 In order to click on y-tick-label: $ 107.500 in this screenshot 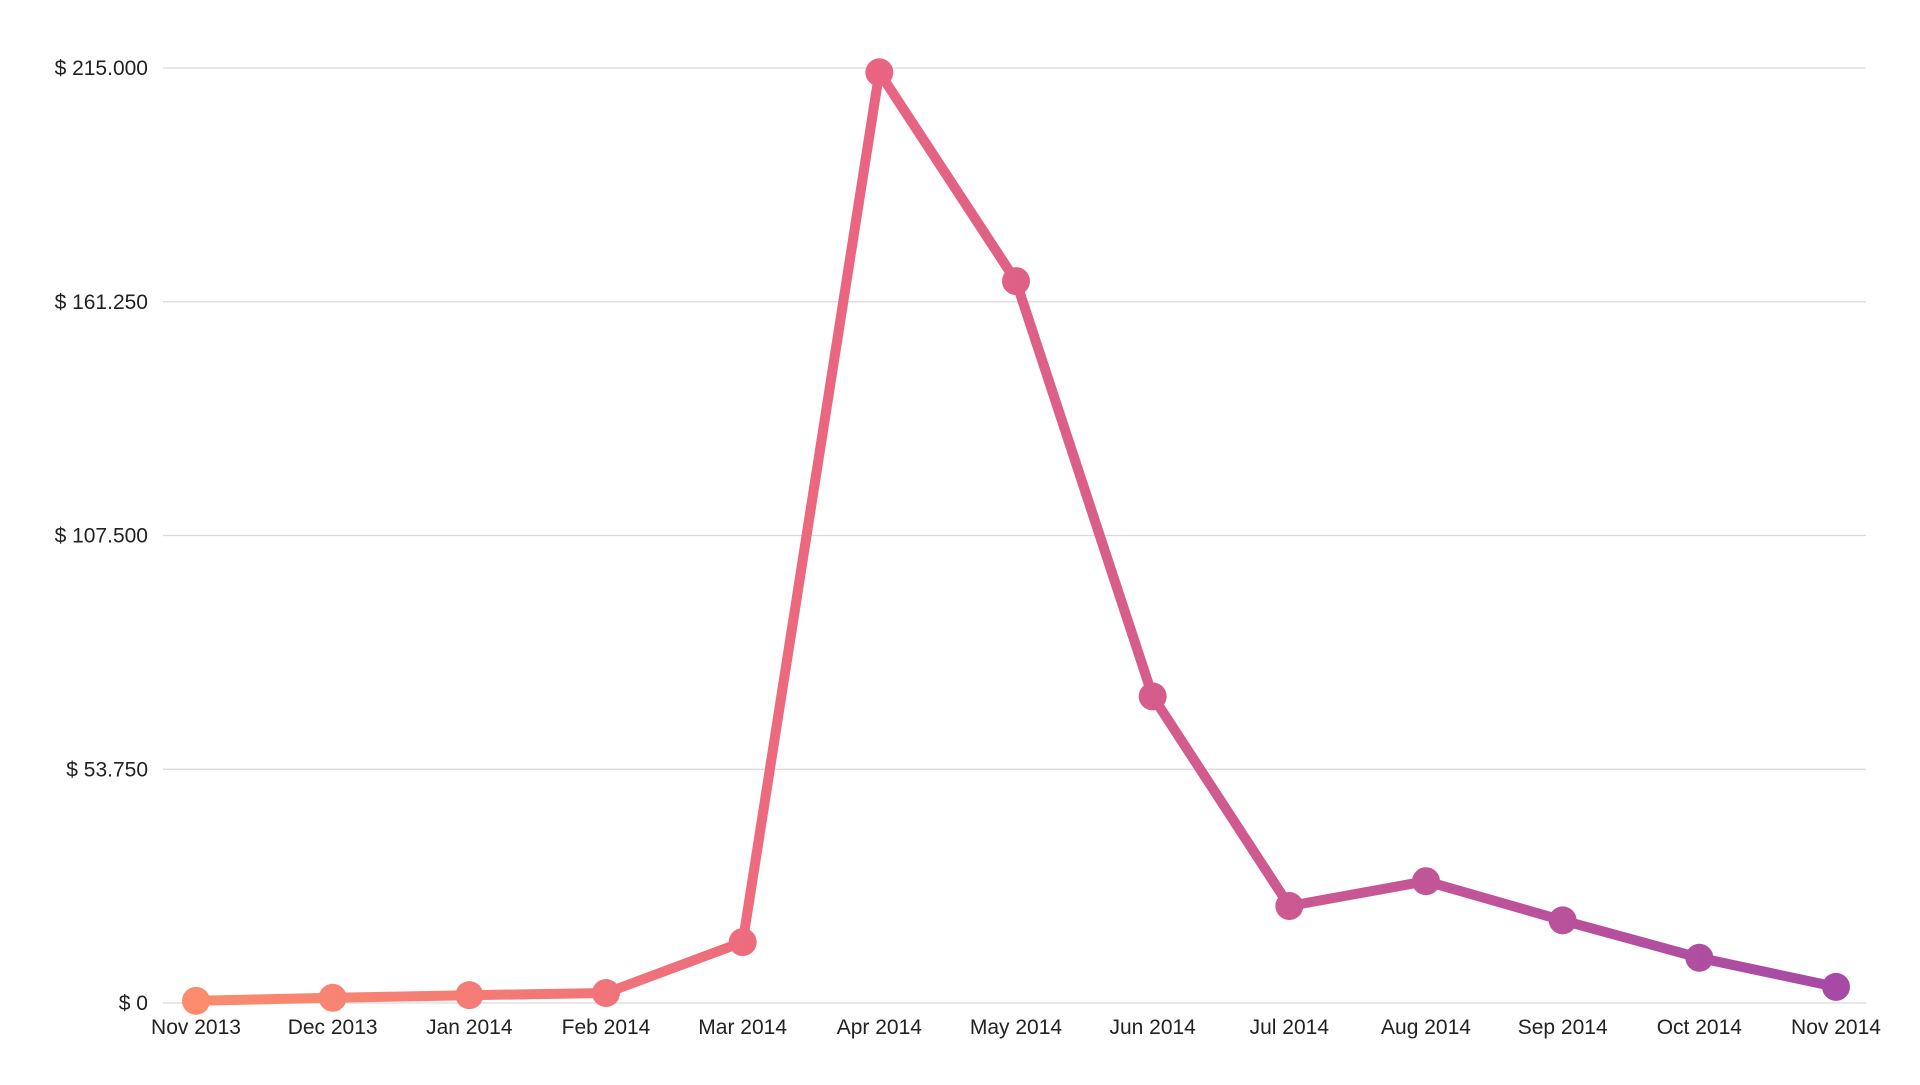, I will do `click(101, 536)`.